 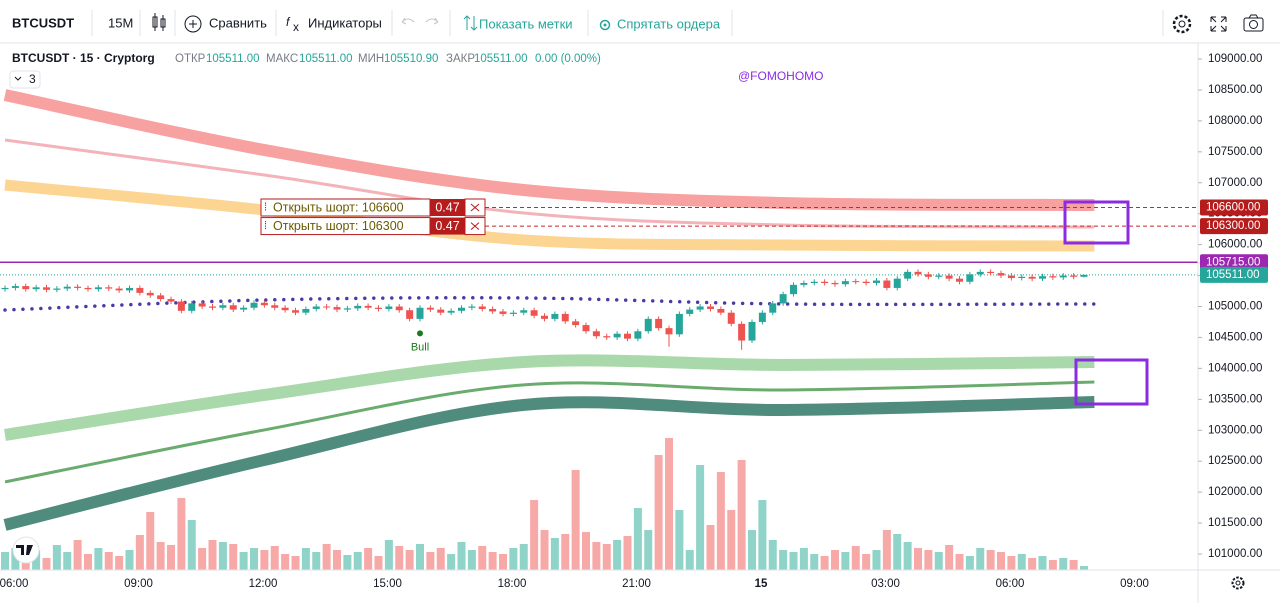 What do you see at coordinates (636, 584) in the screenshot?
I see `x-tick-label: 21:00` at bounding box center [636, 584].